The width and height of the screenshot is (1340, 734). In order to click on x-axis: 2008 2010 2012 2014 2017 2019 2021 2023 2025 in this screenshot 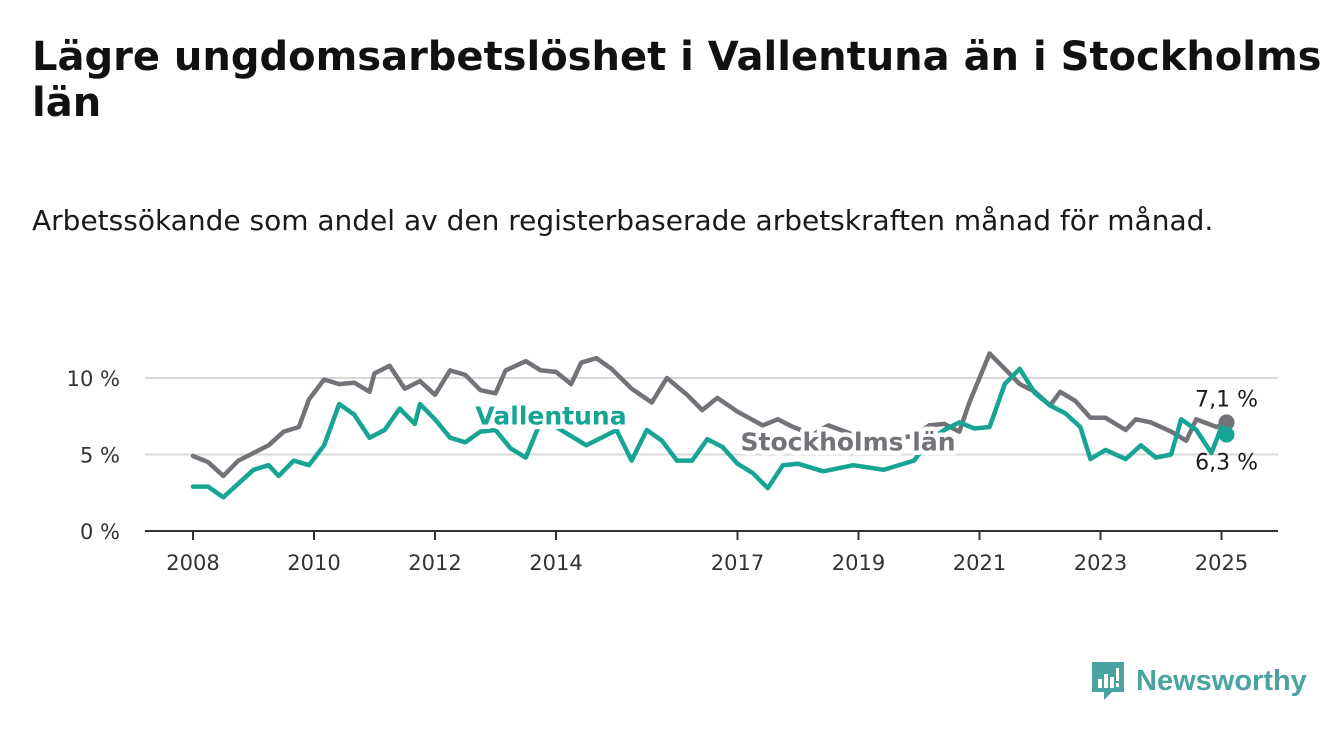, I will do `click(711, 552)`.